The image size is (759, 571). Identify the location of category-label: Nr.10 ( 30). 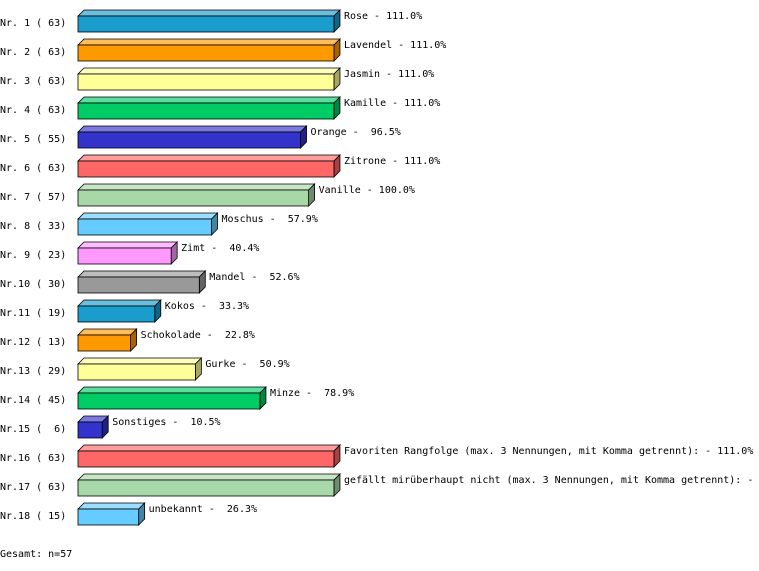
(33, 284).